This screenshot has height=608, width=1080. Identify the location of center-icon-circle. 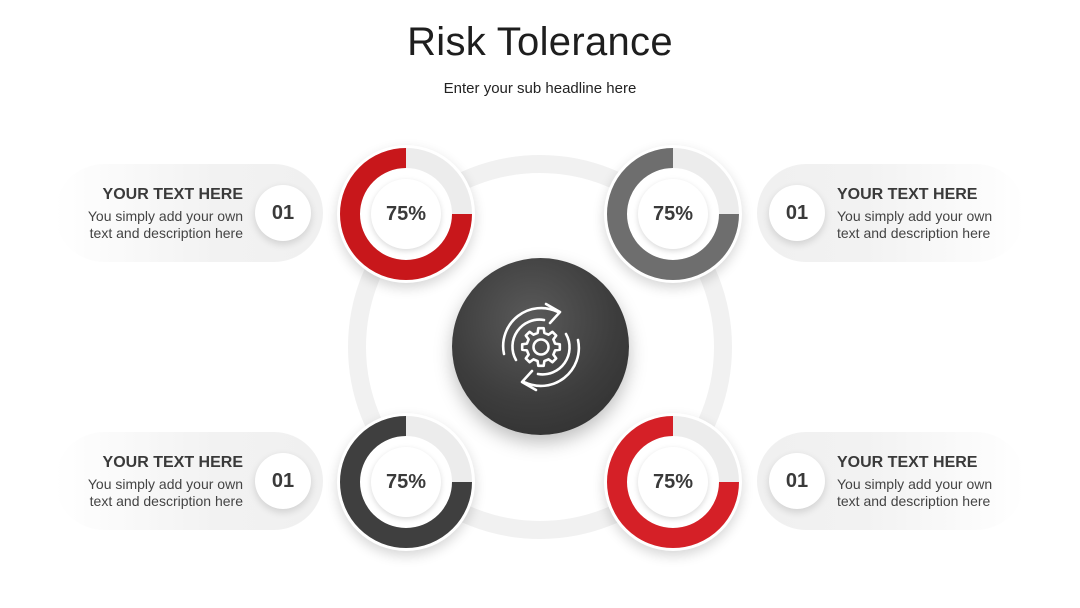
(540, 346).